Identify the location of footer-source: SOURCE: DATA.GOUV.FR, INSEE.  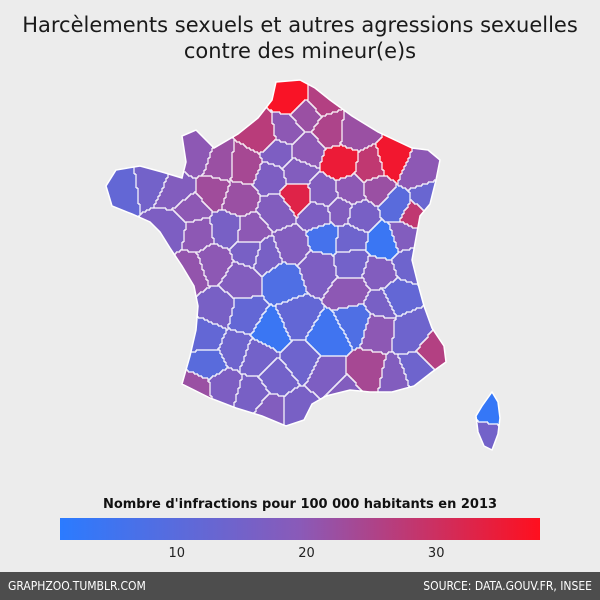
(507, 586).